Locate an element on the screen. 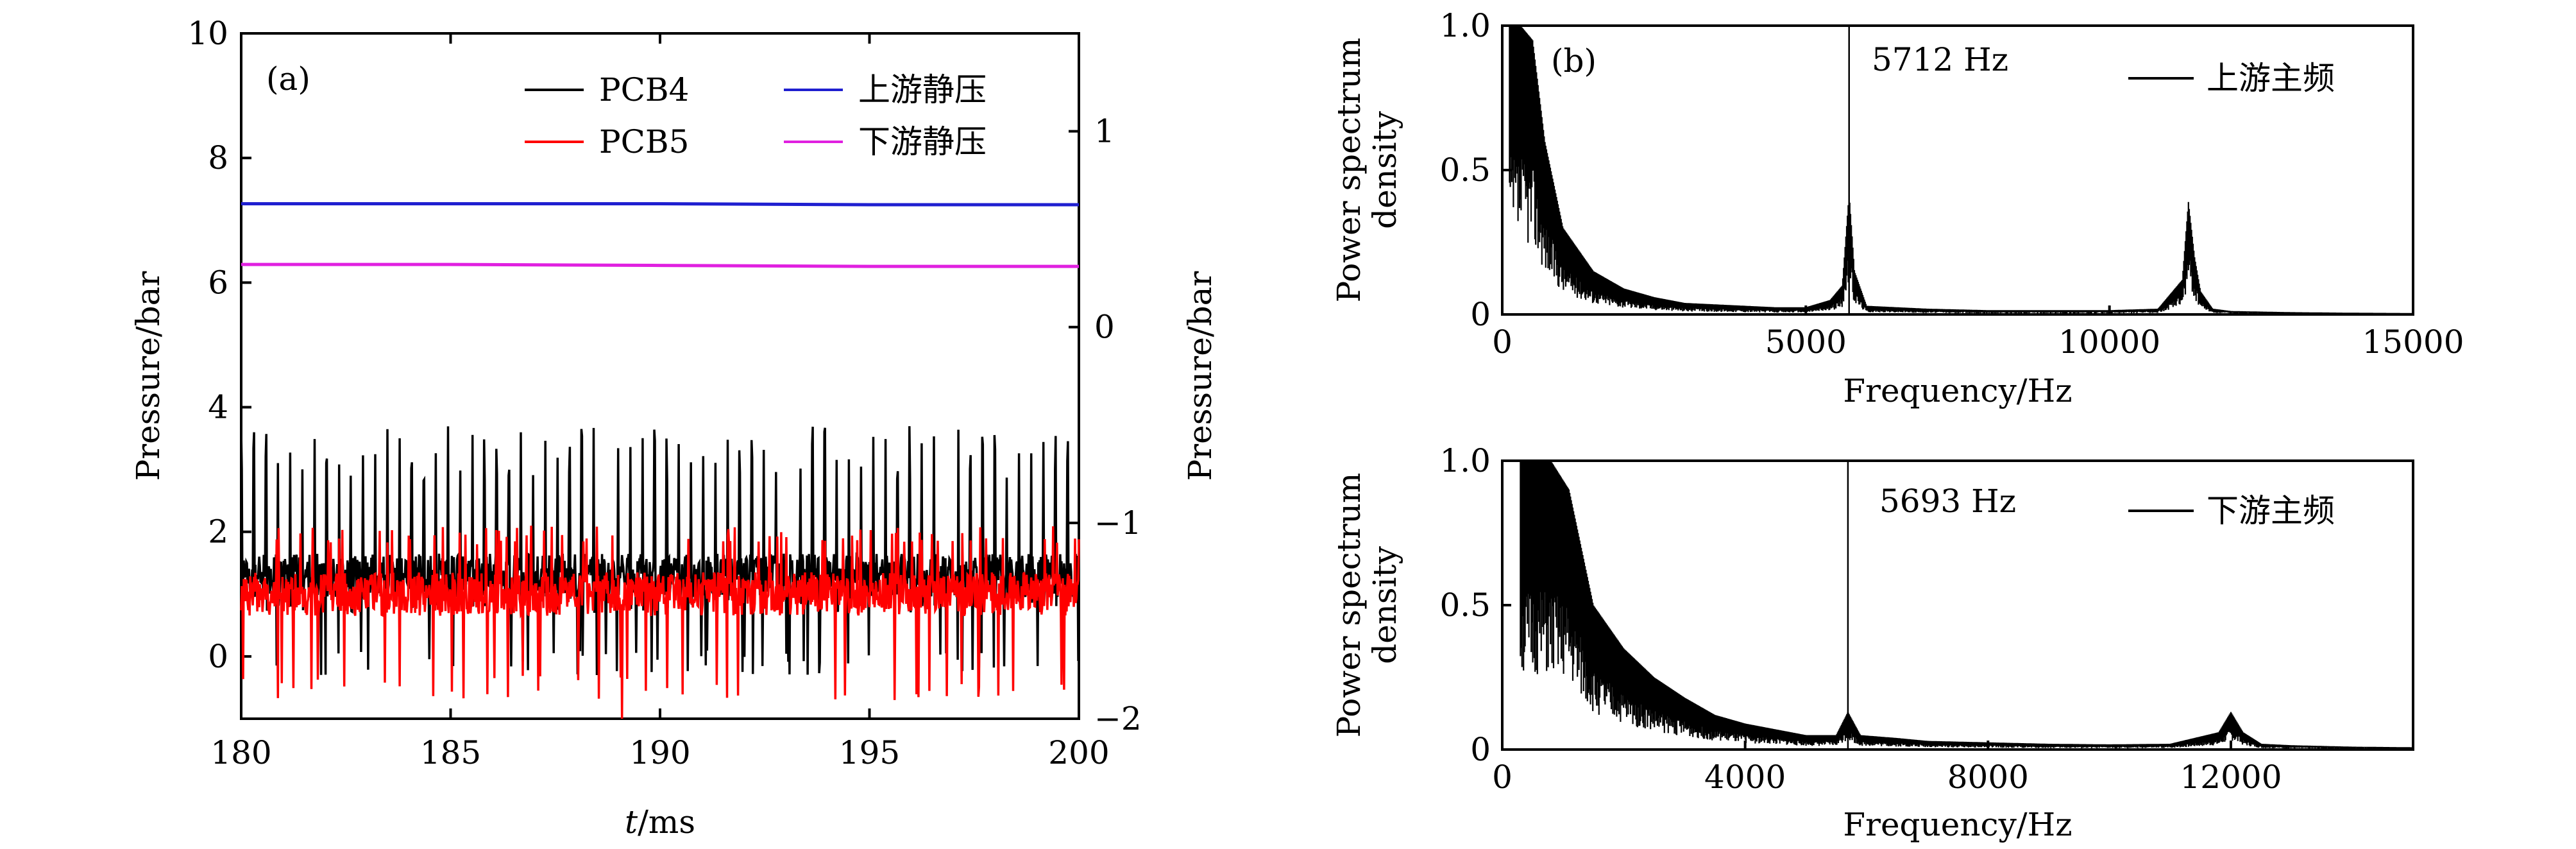 The height and width of the screenshot is (849, 2576). legend-label-downstream-static: 下游静压 is located at coordinates (922, 141).